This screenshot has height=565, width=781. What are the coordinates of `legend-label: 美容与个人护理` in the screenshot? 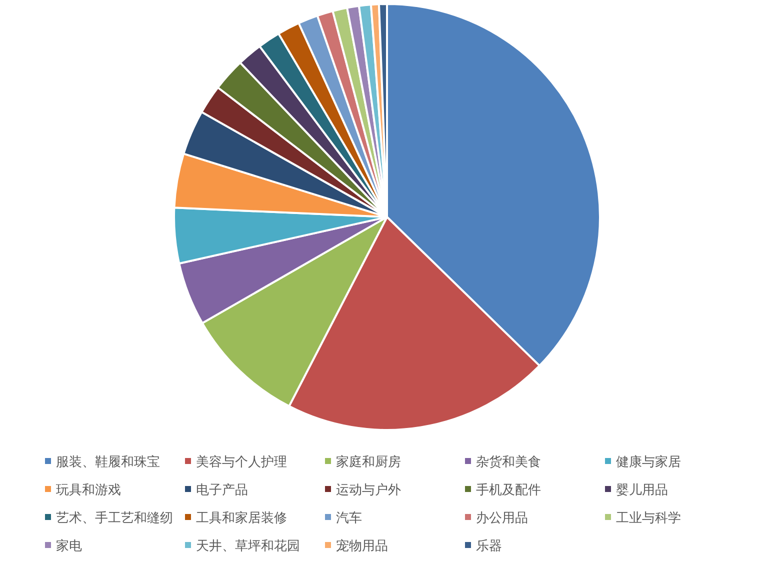 It's located at (241, 462).